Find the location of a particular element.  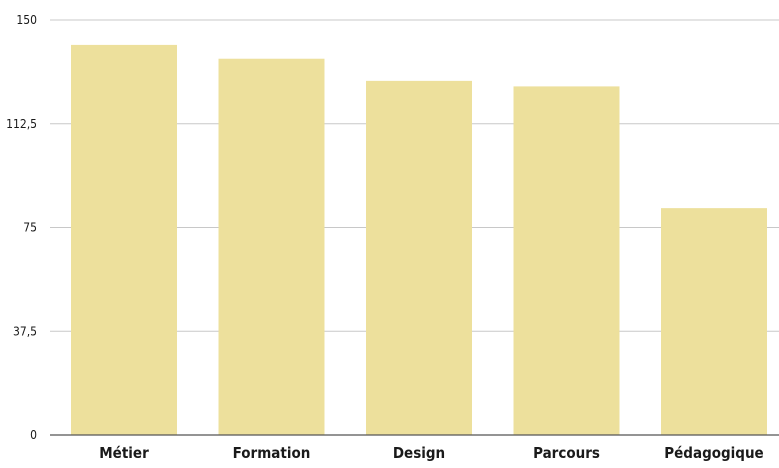

x-category-label: Design is located at coordinates (419, 453).